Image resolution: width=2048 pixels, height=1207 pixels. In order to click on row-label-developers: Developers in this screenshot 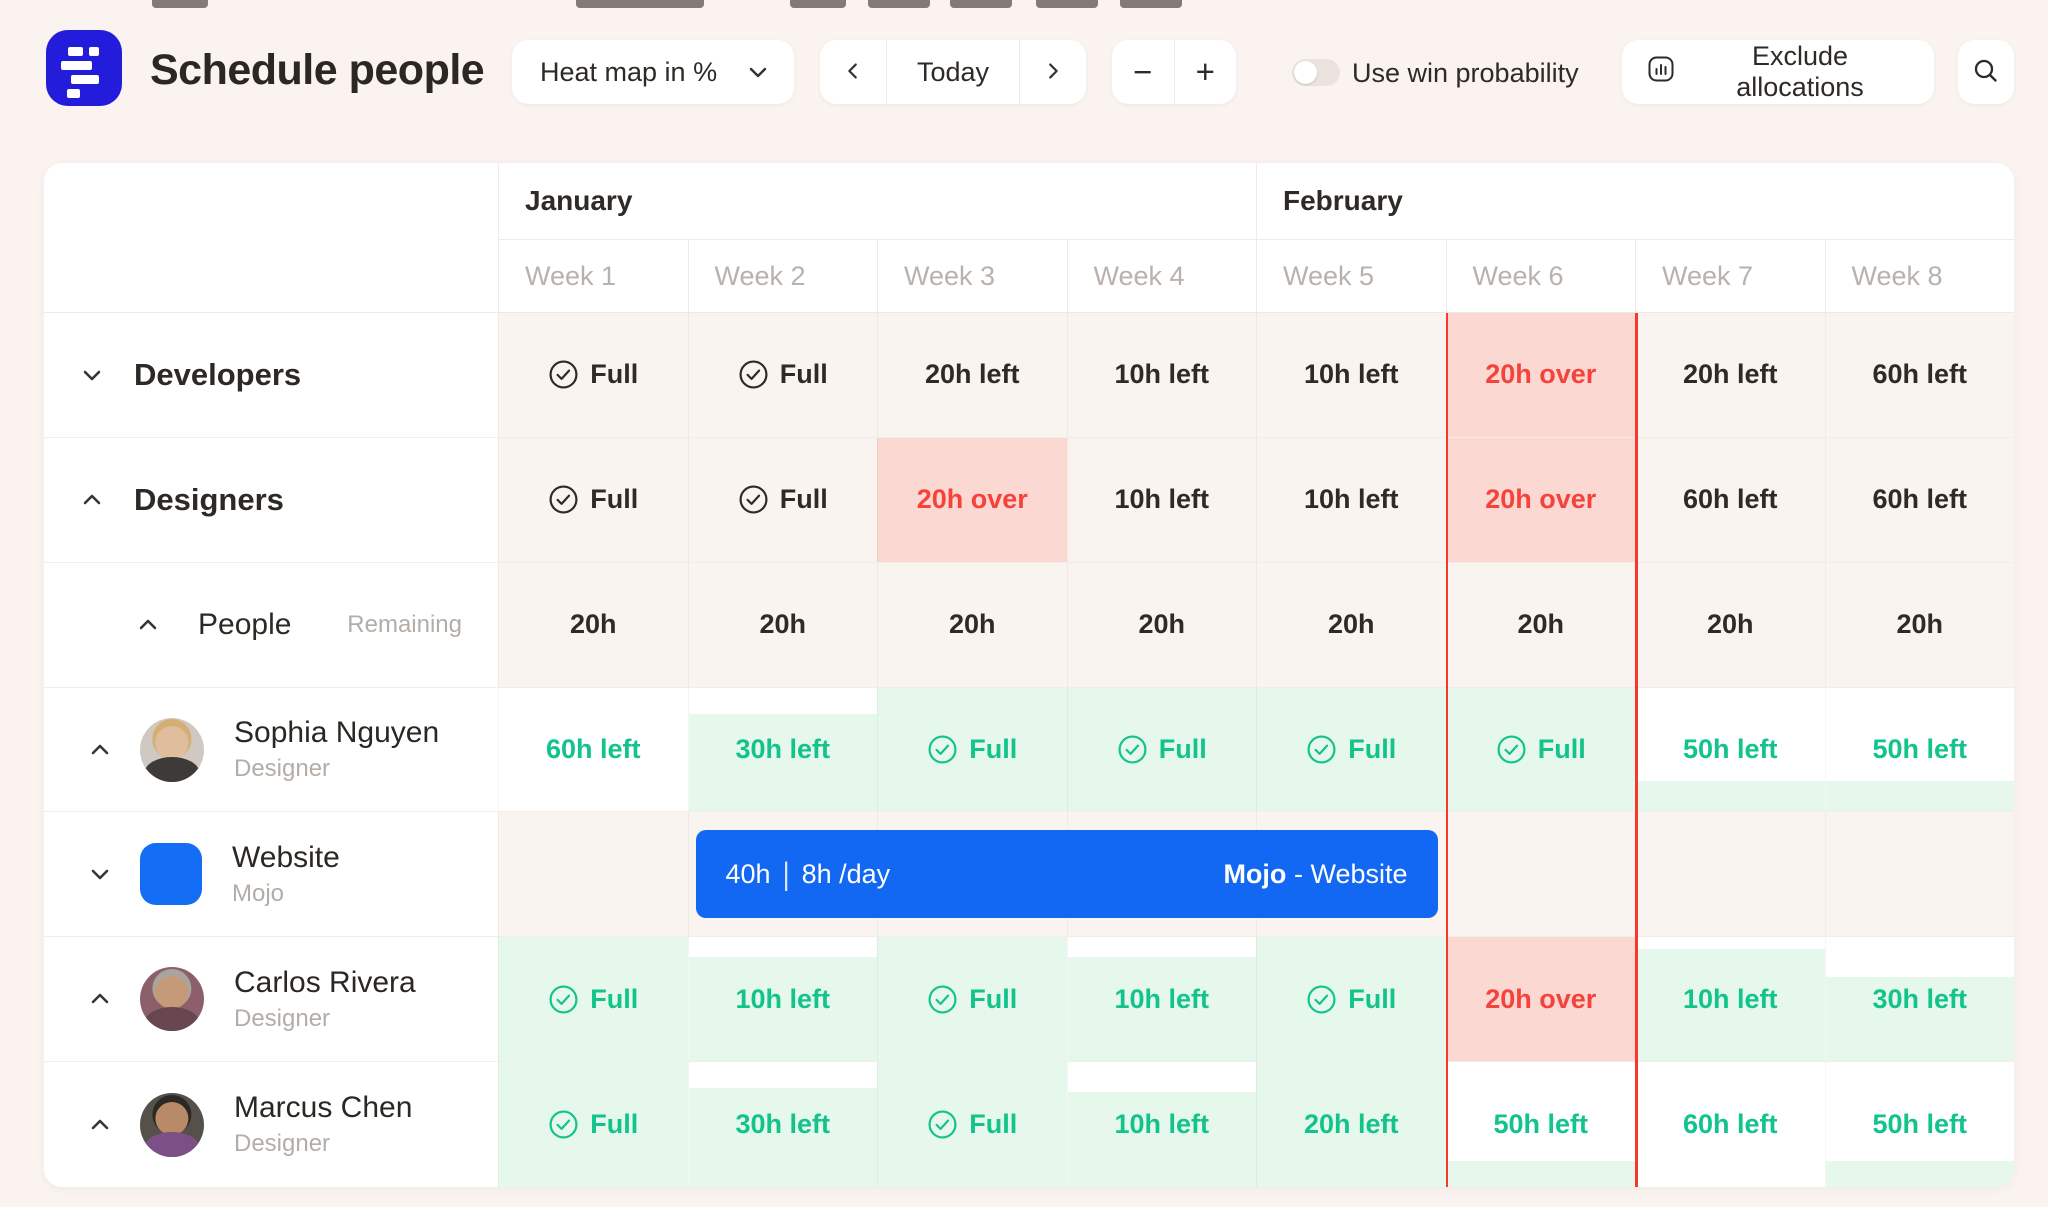, I will do `click(271, 375)`.